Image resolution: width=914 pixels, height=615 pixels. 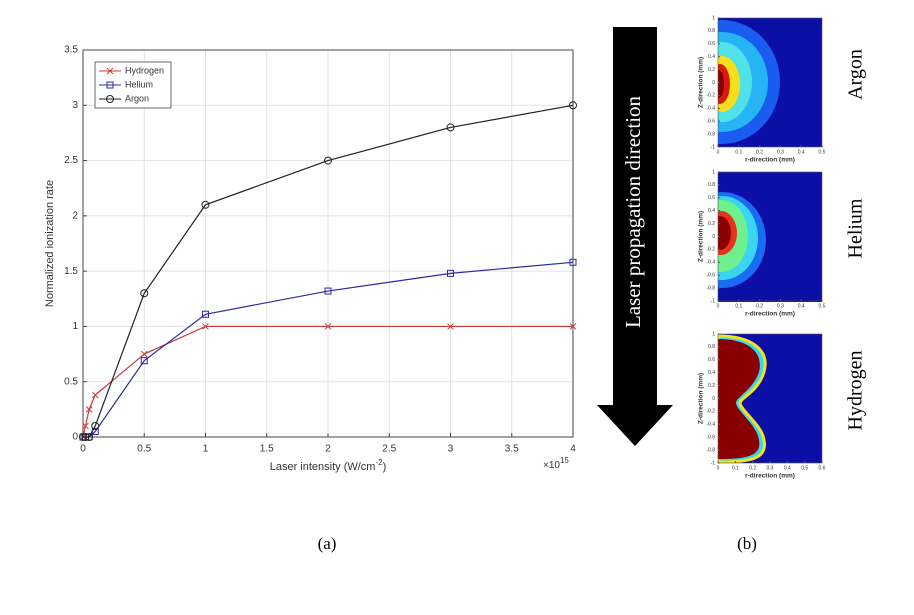 I want to click on panel-label: (a), so click(x=327, y=543).